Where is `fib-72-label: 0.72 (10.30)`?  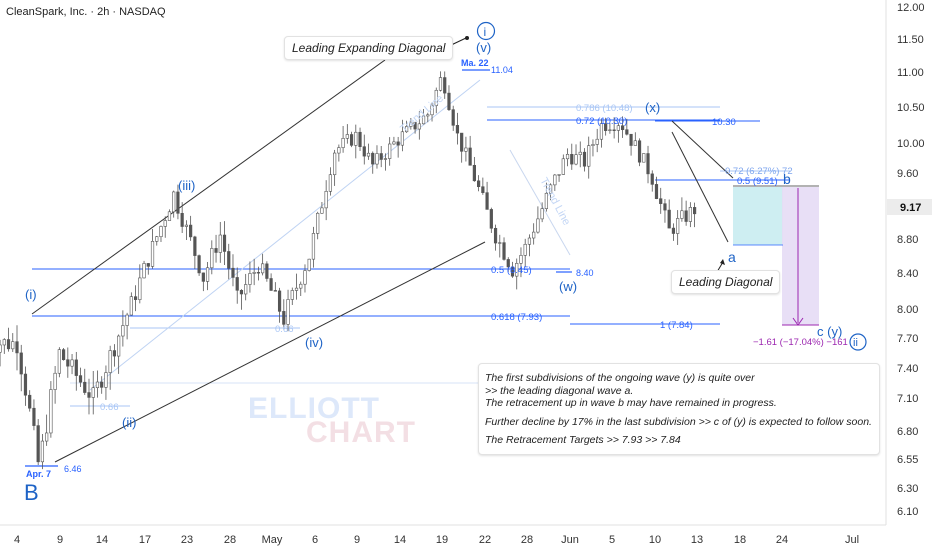 fib-72-label: 0.72 (10.30) is located at coordinates (601, 121).